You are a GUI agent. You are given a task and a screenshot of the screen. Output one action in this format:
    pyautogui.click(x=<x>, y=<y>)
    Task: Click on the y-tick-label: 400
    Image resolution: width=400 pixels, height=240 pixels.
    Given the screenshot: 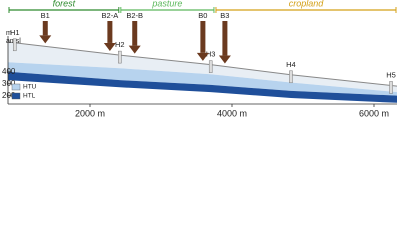 What is the action you would take?
    pyautogui.click(x=9, y=71)
    